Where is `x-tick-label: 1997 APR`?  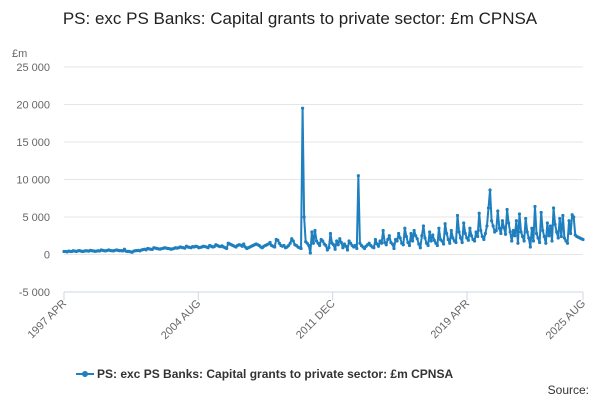
x-tick-label: 1997 APR is located at coordinates (48, 320).